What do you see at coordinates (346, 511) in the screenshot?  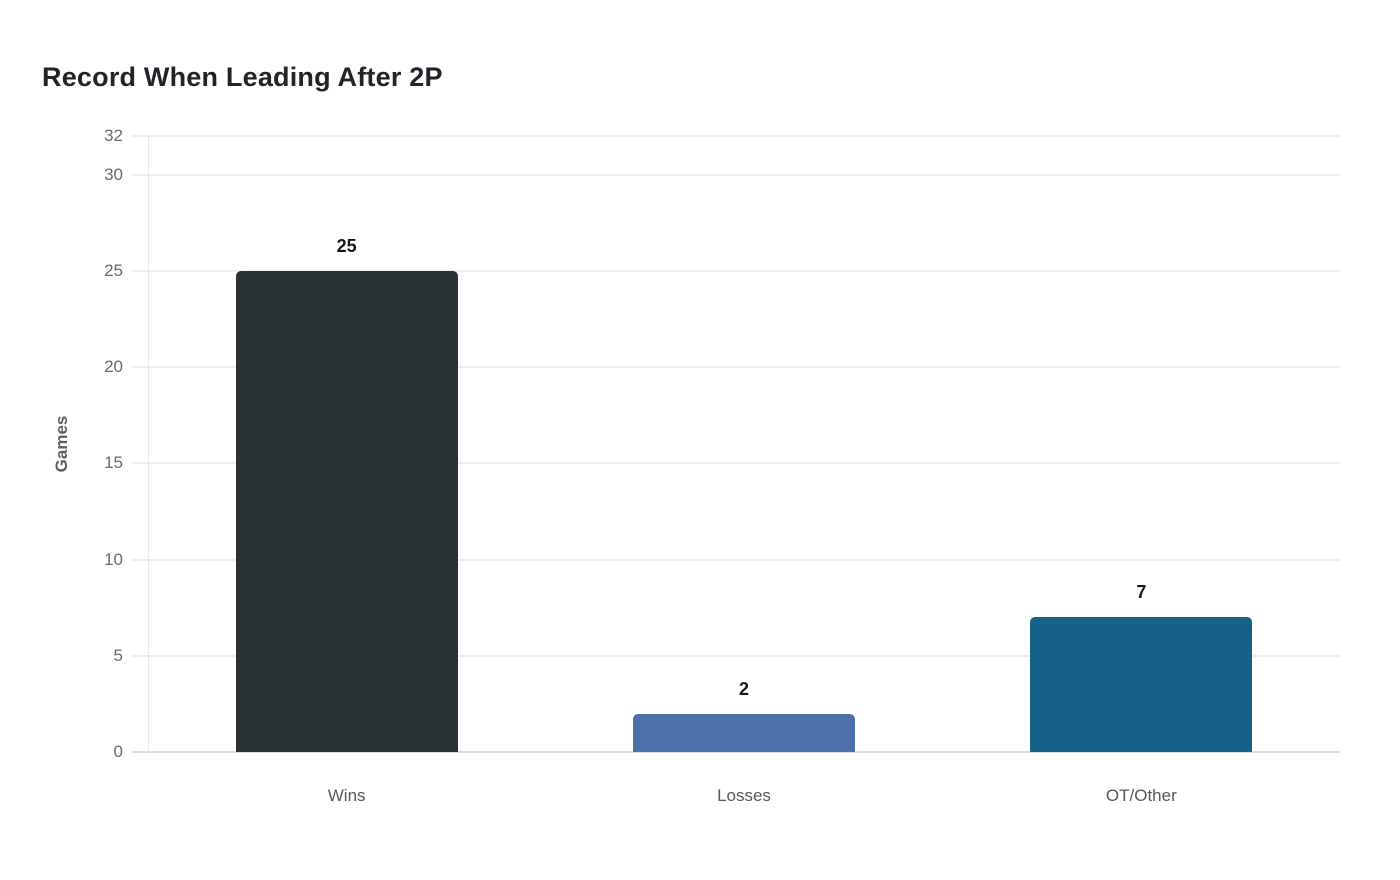 I see `bar-wins` at bounding box center [346, 511].